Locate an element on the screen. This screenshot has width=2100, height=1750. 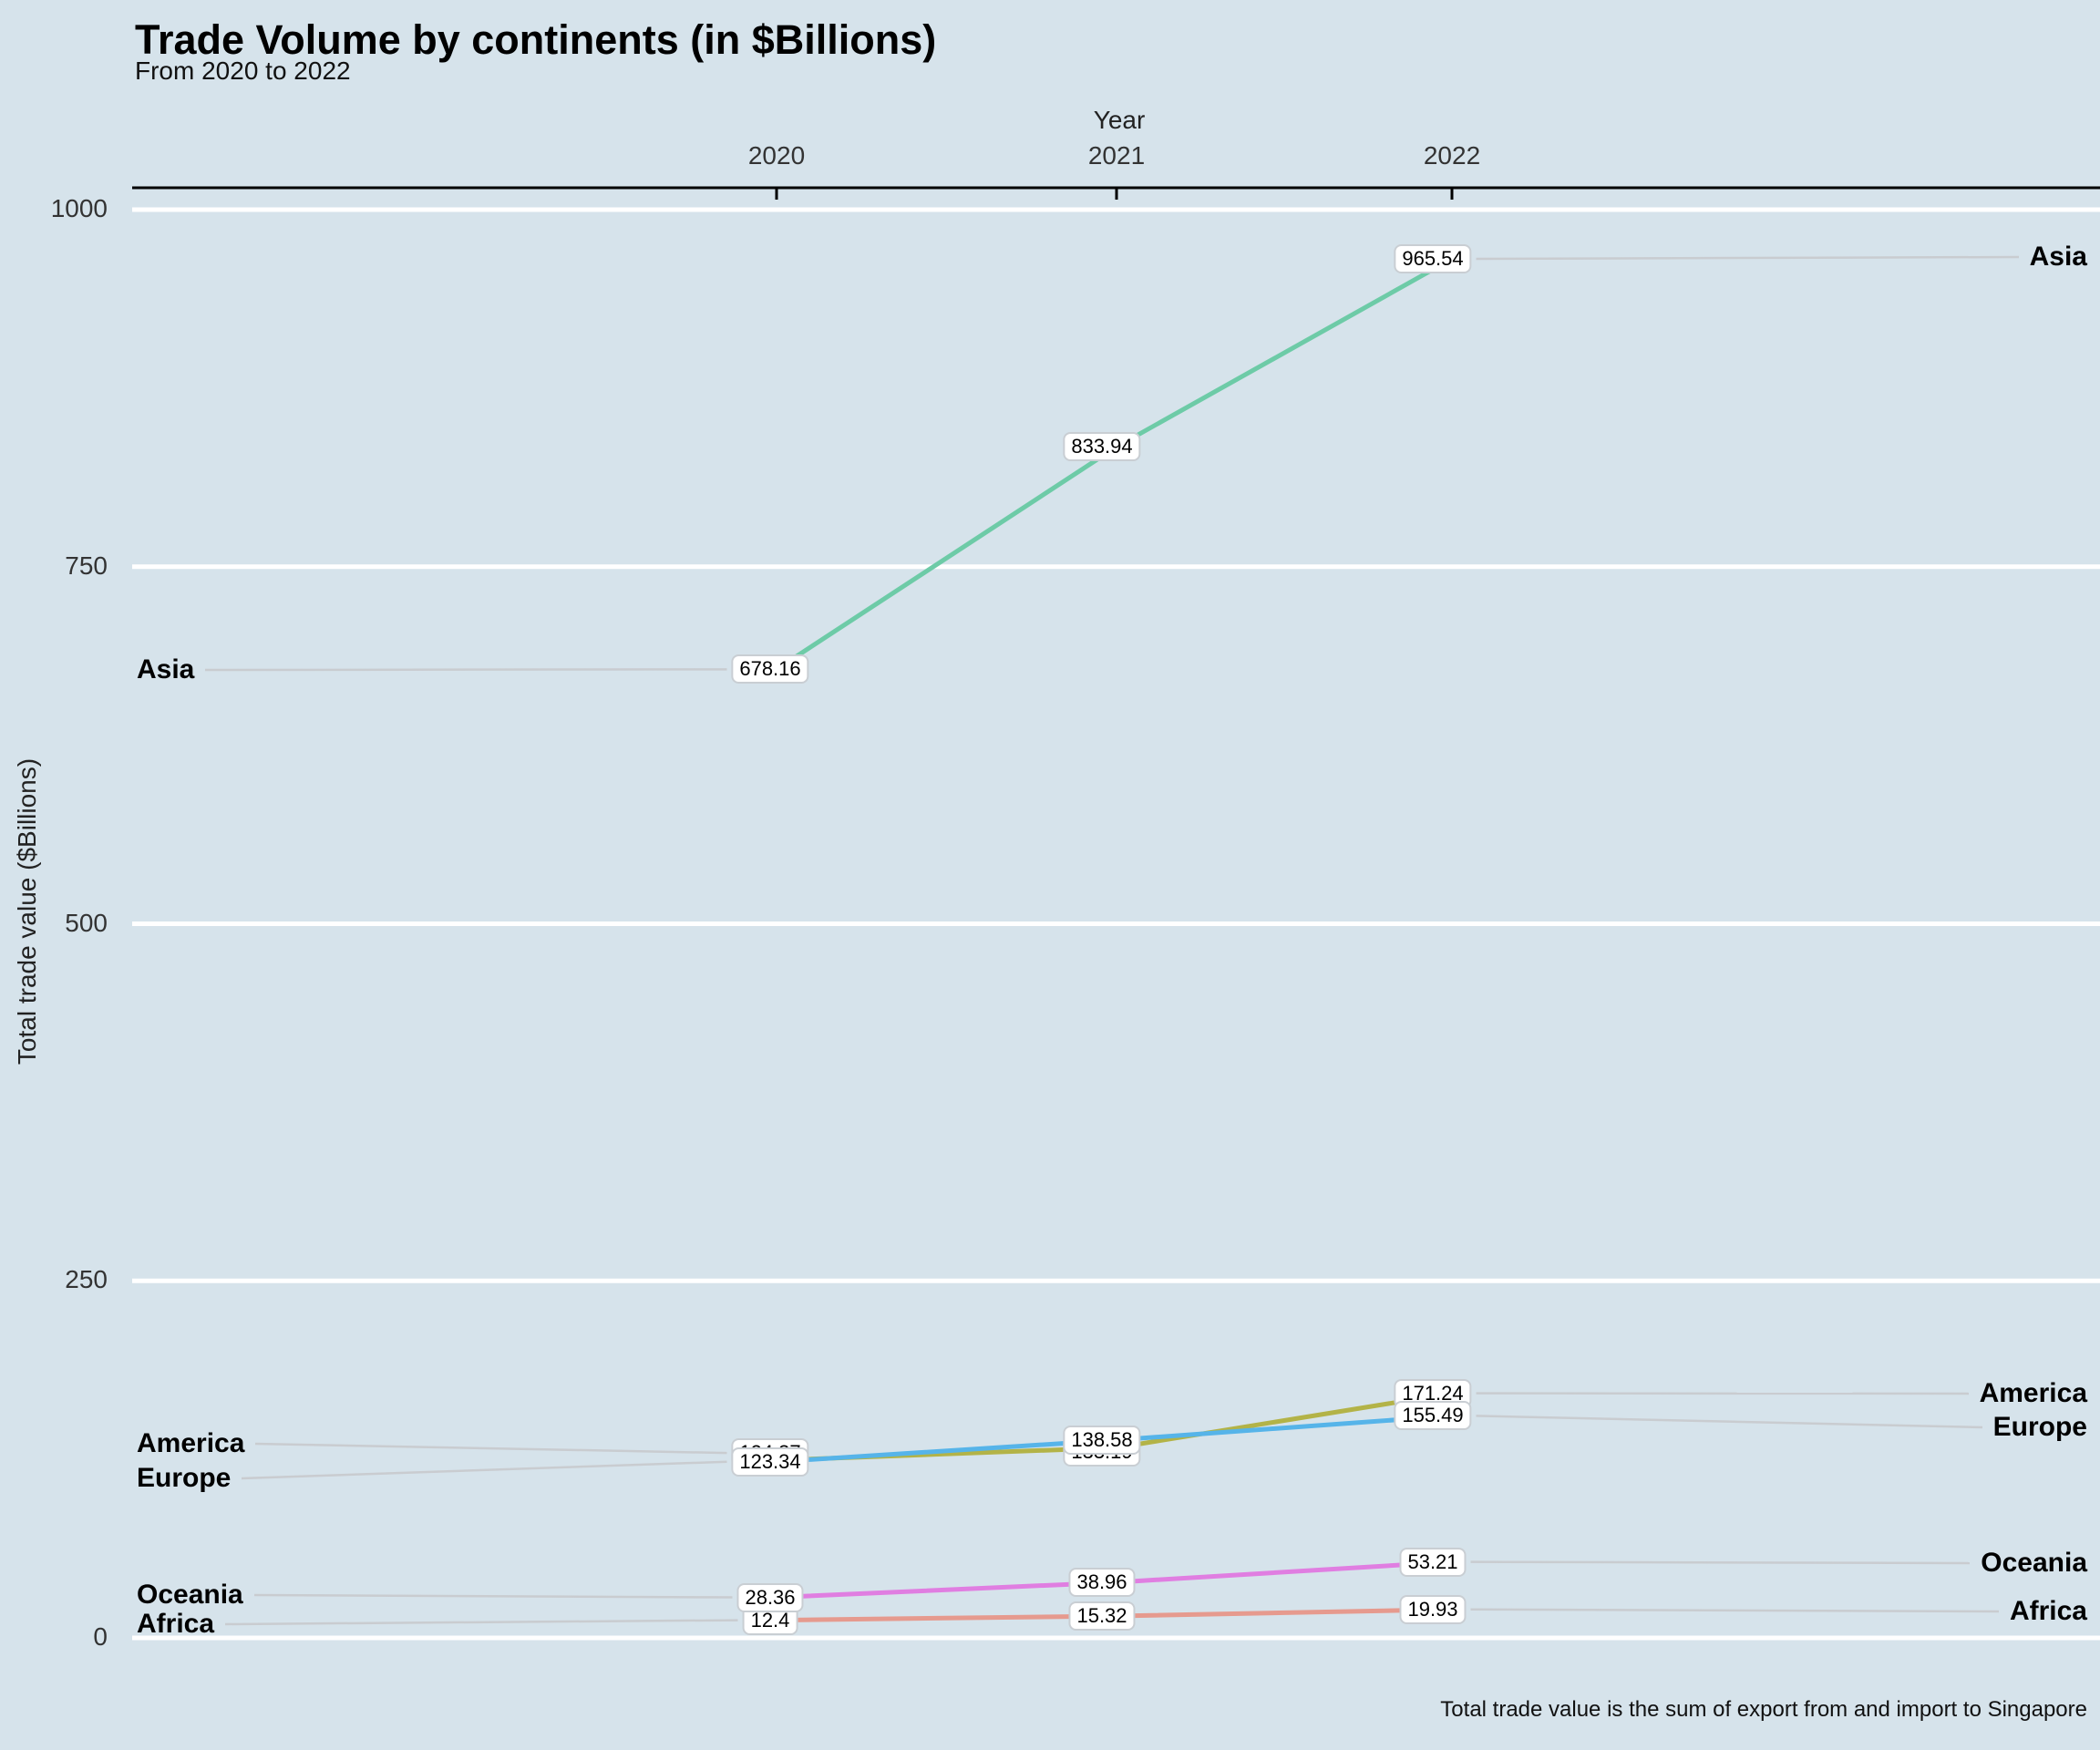
y-tick-label-500: 500 is located at coordinates (86, 923).